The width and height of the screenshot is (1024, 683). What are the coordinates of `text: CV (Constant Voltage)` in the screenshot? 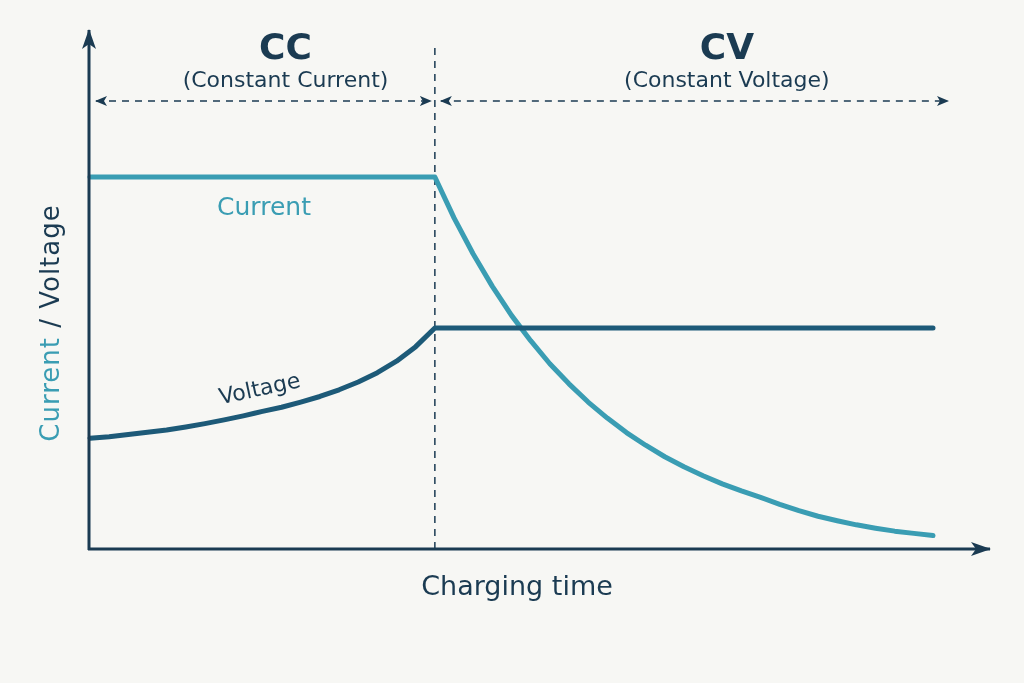 It's located at (727, 59).